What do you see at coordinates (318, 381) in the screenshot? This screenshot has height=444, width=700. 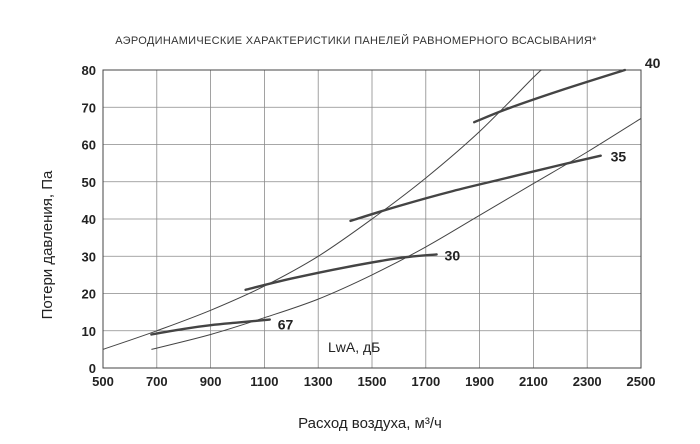 I see `x-tick-label: 1300` at bounding box center [318, 381].